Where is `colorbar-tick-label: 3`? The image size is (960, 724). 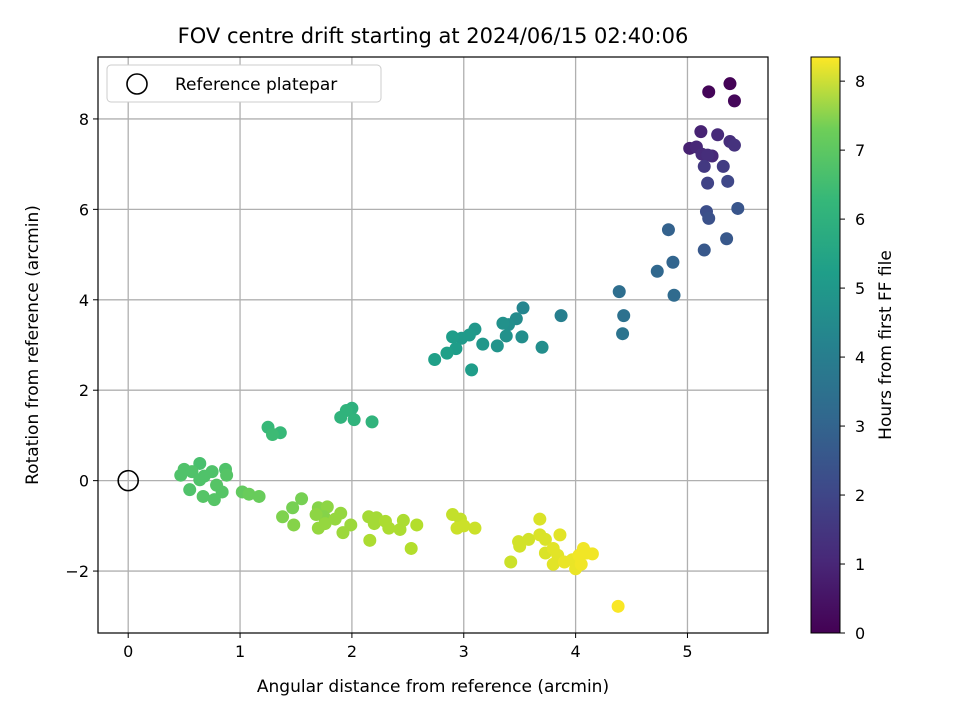
colorbar-tick-label: 3 is located at coordinates (860, 426).